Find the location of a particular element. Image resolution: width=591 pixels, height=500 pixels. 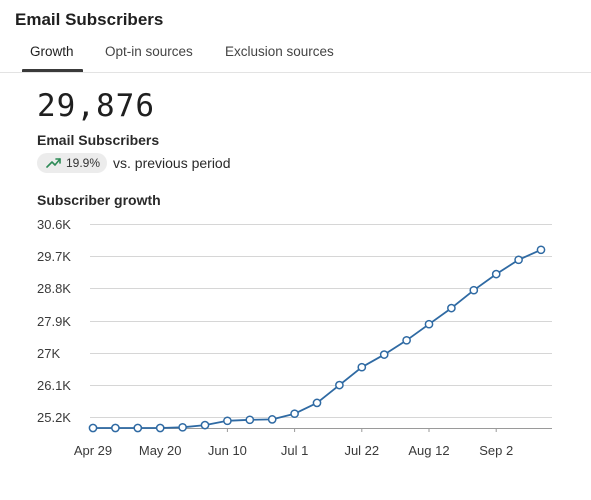

y-tick-label: 28.8K is located at coordinates (54, 288).